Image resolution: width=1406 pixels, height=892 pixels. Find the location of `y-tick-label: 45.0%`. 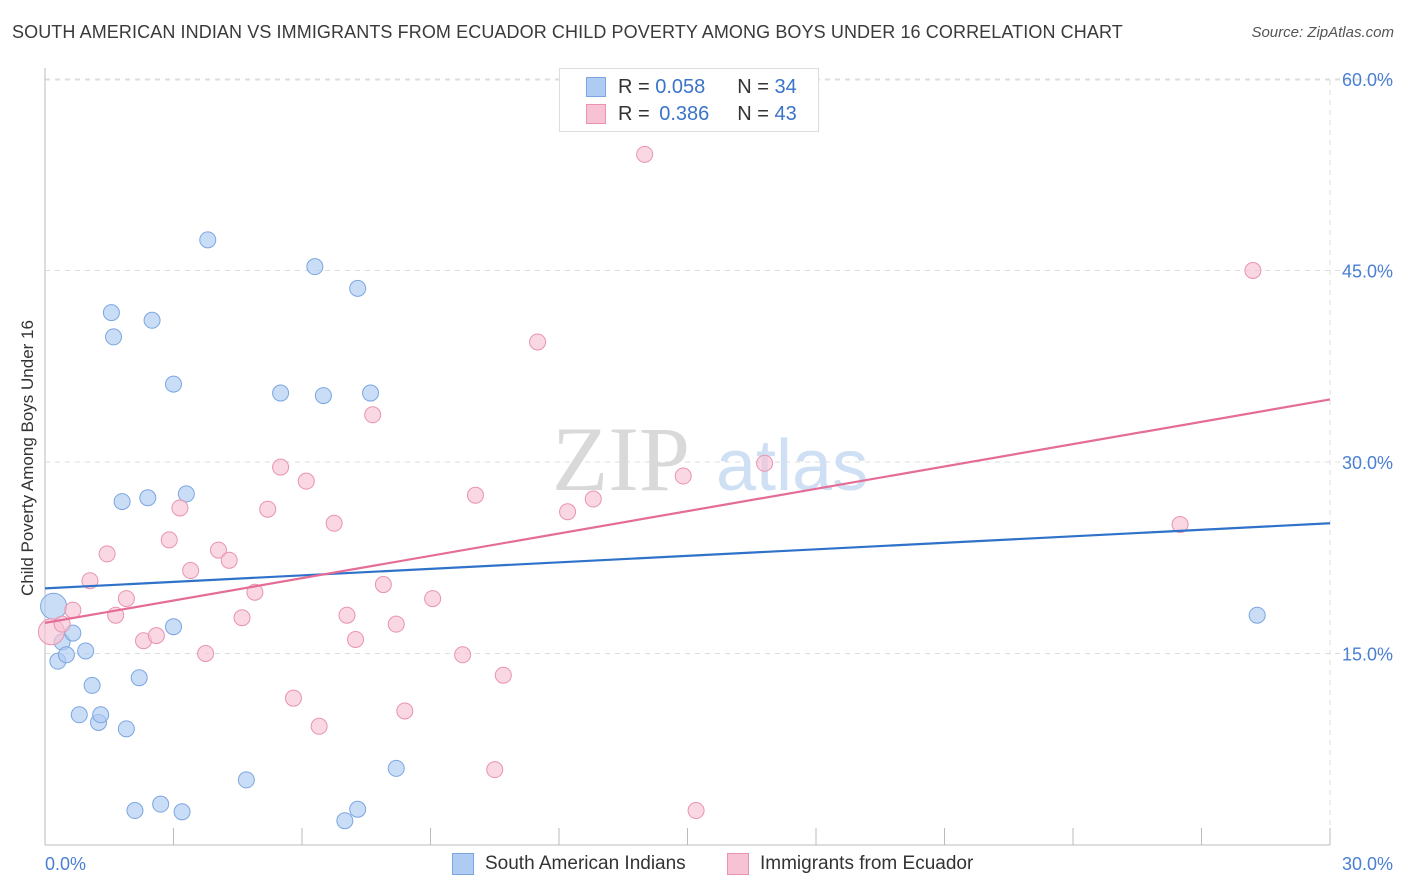

y-tick-label: 45.0% is located at coordinates (1367, 272).